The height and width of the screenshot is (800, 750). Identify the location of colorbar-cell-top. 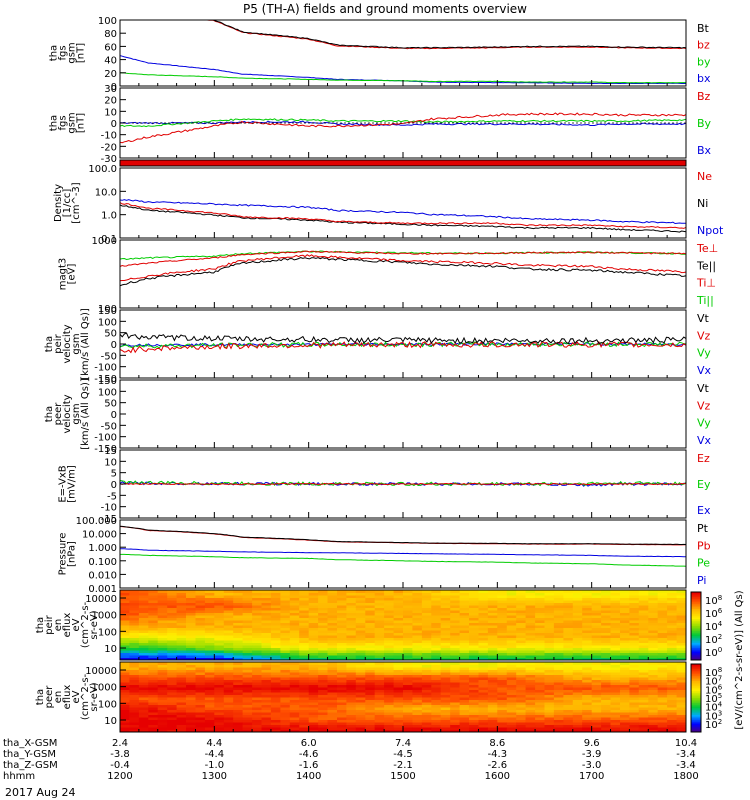
(696, 605).